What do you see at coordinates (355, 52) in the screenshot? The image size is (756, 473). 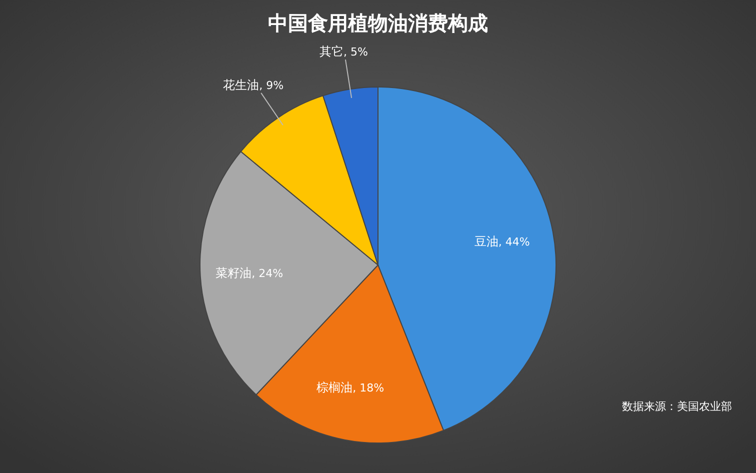 I see `data-label: , 5%` at bounding box center [355, 52].